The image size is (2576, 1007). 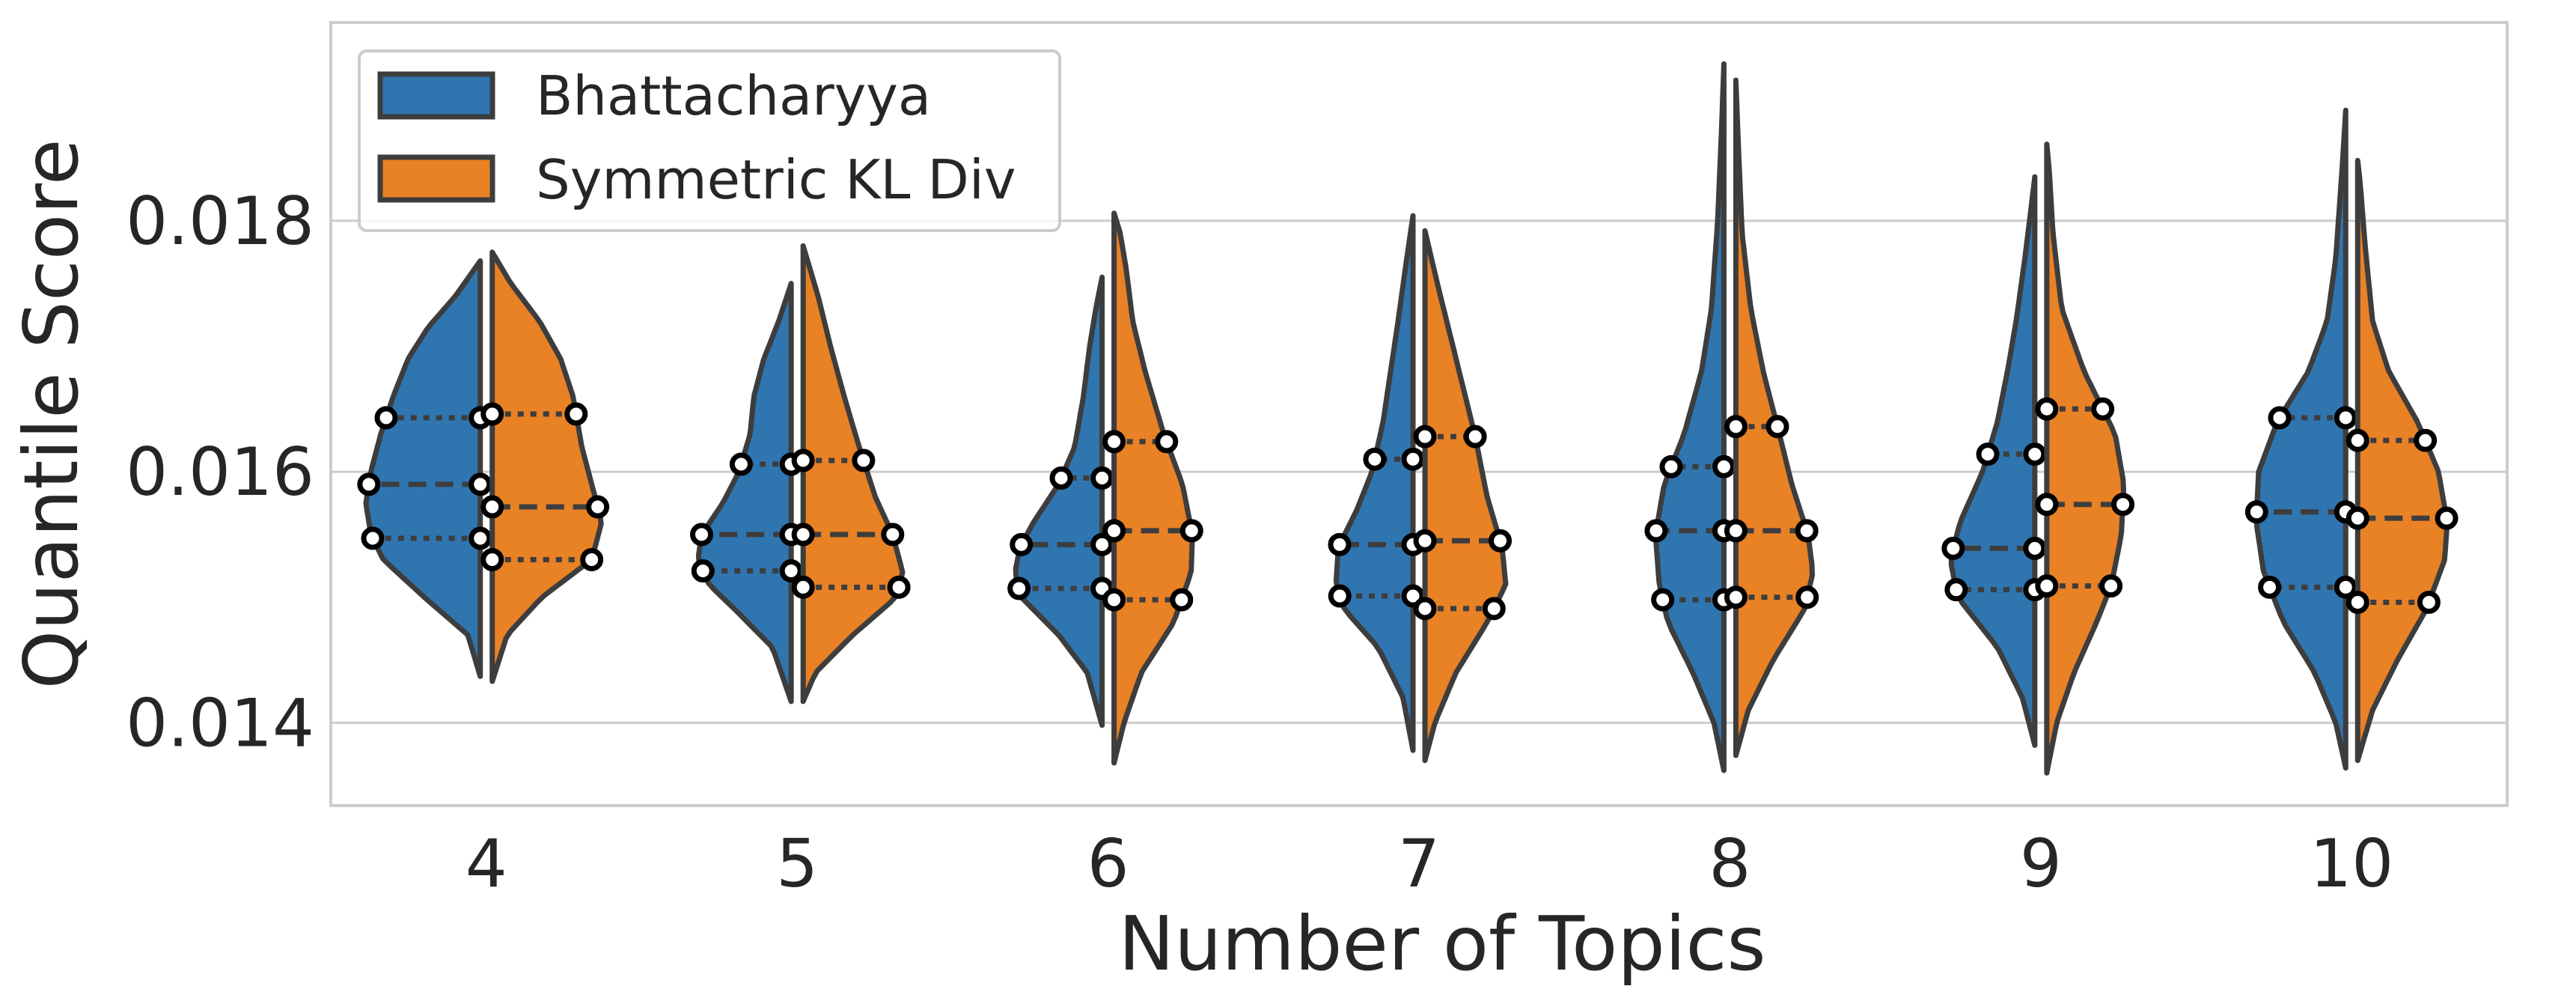 I want to click on violin-median-outer-marker-7-left, so click(x=1340, y=544).